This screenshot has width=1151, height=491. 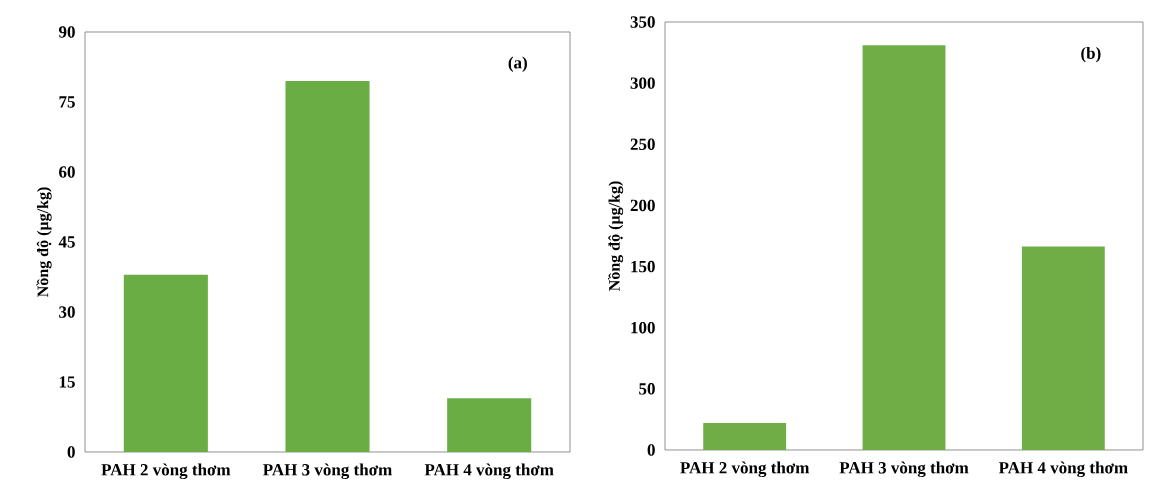 What do you see at coordinates (642, 144) in the screenshot?
I see `y-tick-label: 250` at bounding box center [642, 144].